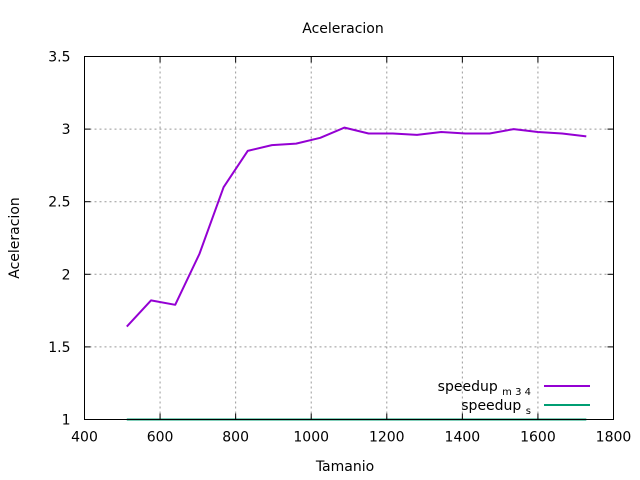 This screenshot has height=480, width=640. I want to click on x-tick-label: 1600, so click(538, 438).